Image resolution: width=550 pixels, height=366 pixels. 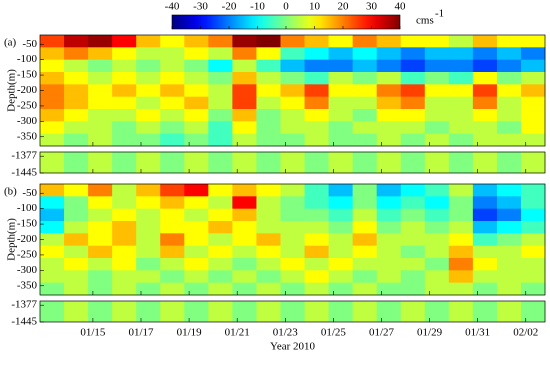 What do you see at coordinates (172, 7) in the screenshot?
I see `colorbar-tick-label: -40` at bounding box center [172, 7].